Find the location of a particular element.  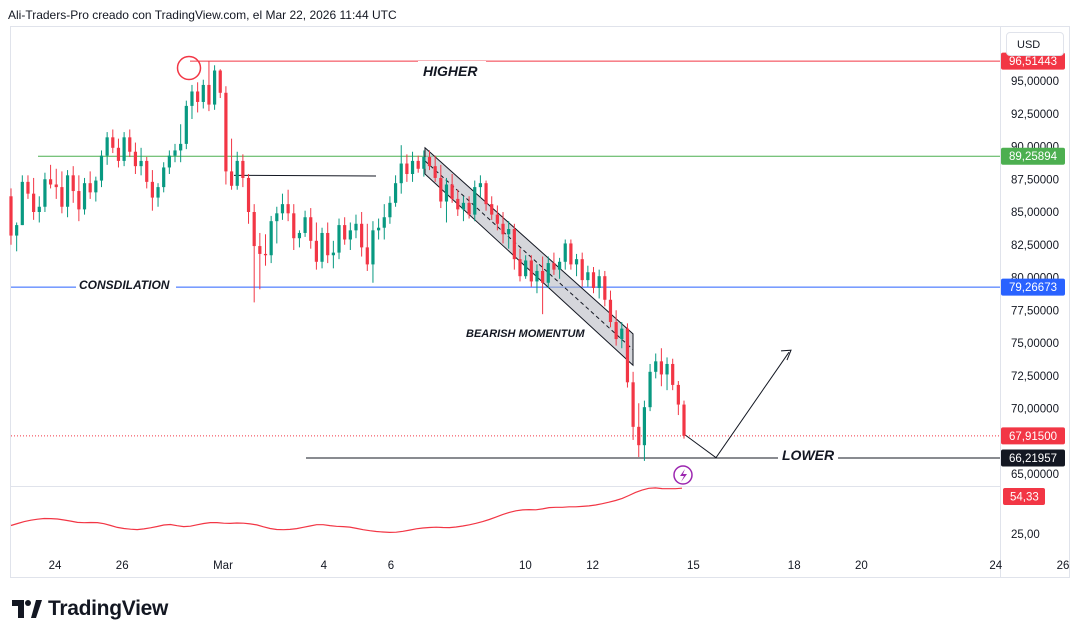

time-tick-label: 12 is located at coordinates (592, 566).